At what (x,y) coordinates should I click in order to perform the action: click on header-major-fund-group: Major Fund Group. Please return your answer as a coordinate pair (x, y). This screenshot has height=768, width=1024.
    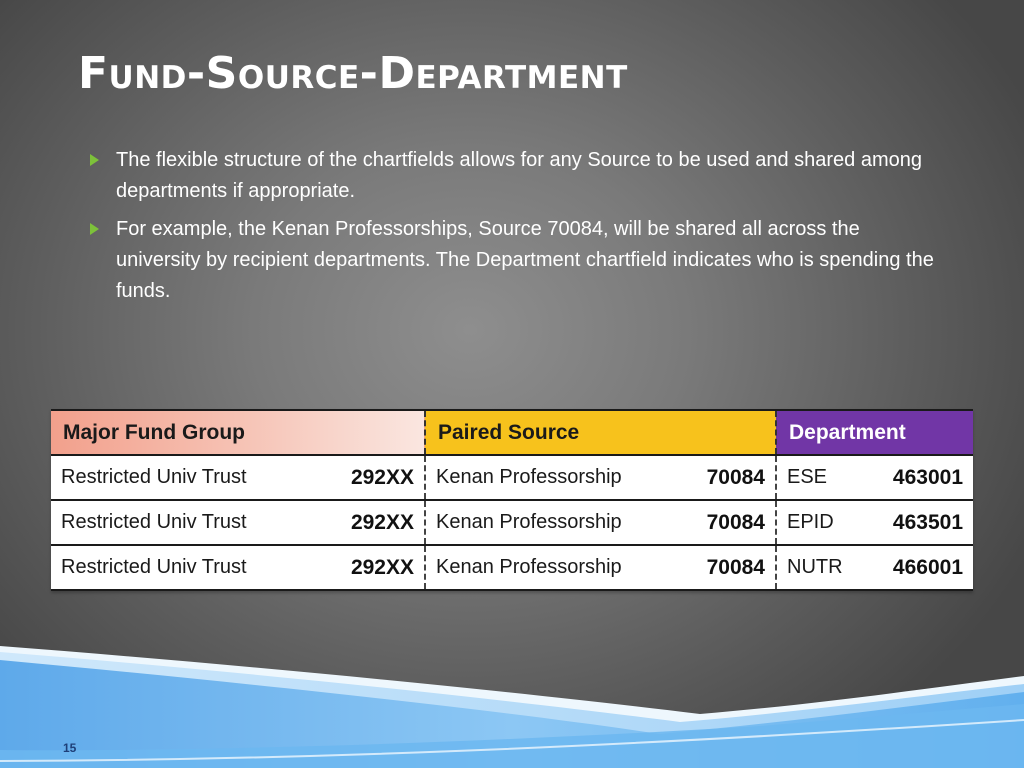
    Looking at the image, I should click on (238, 432).